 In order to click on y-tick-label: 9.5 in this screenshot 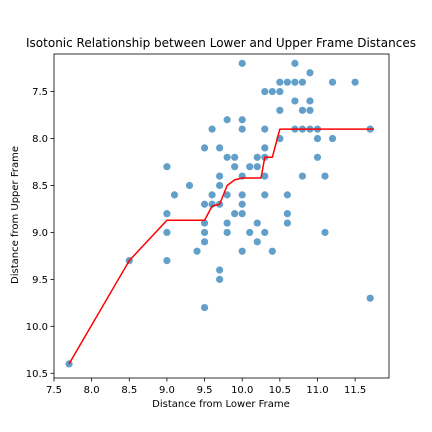, I will do `click(40, 280)`.